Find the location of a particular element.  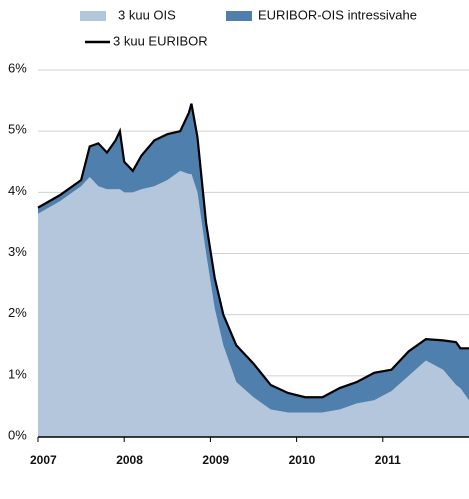

x-tick-label: 2008 is located at coordinates (129, 460).